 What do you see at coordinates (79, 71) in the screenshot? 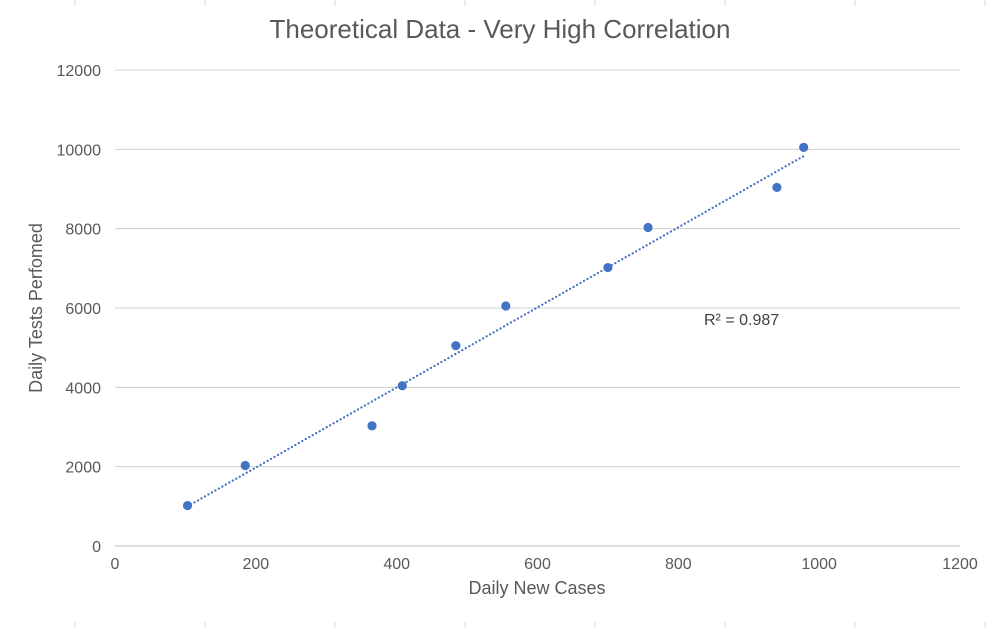
I see `y-tick-label: 12000` at bounding box center [79, 71].